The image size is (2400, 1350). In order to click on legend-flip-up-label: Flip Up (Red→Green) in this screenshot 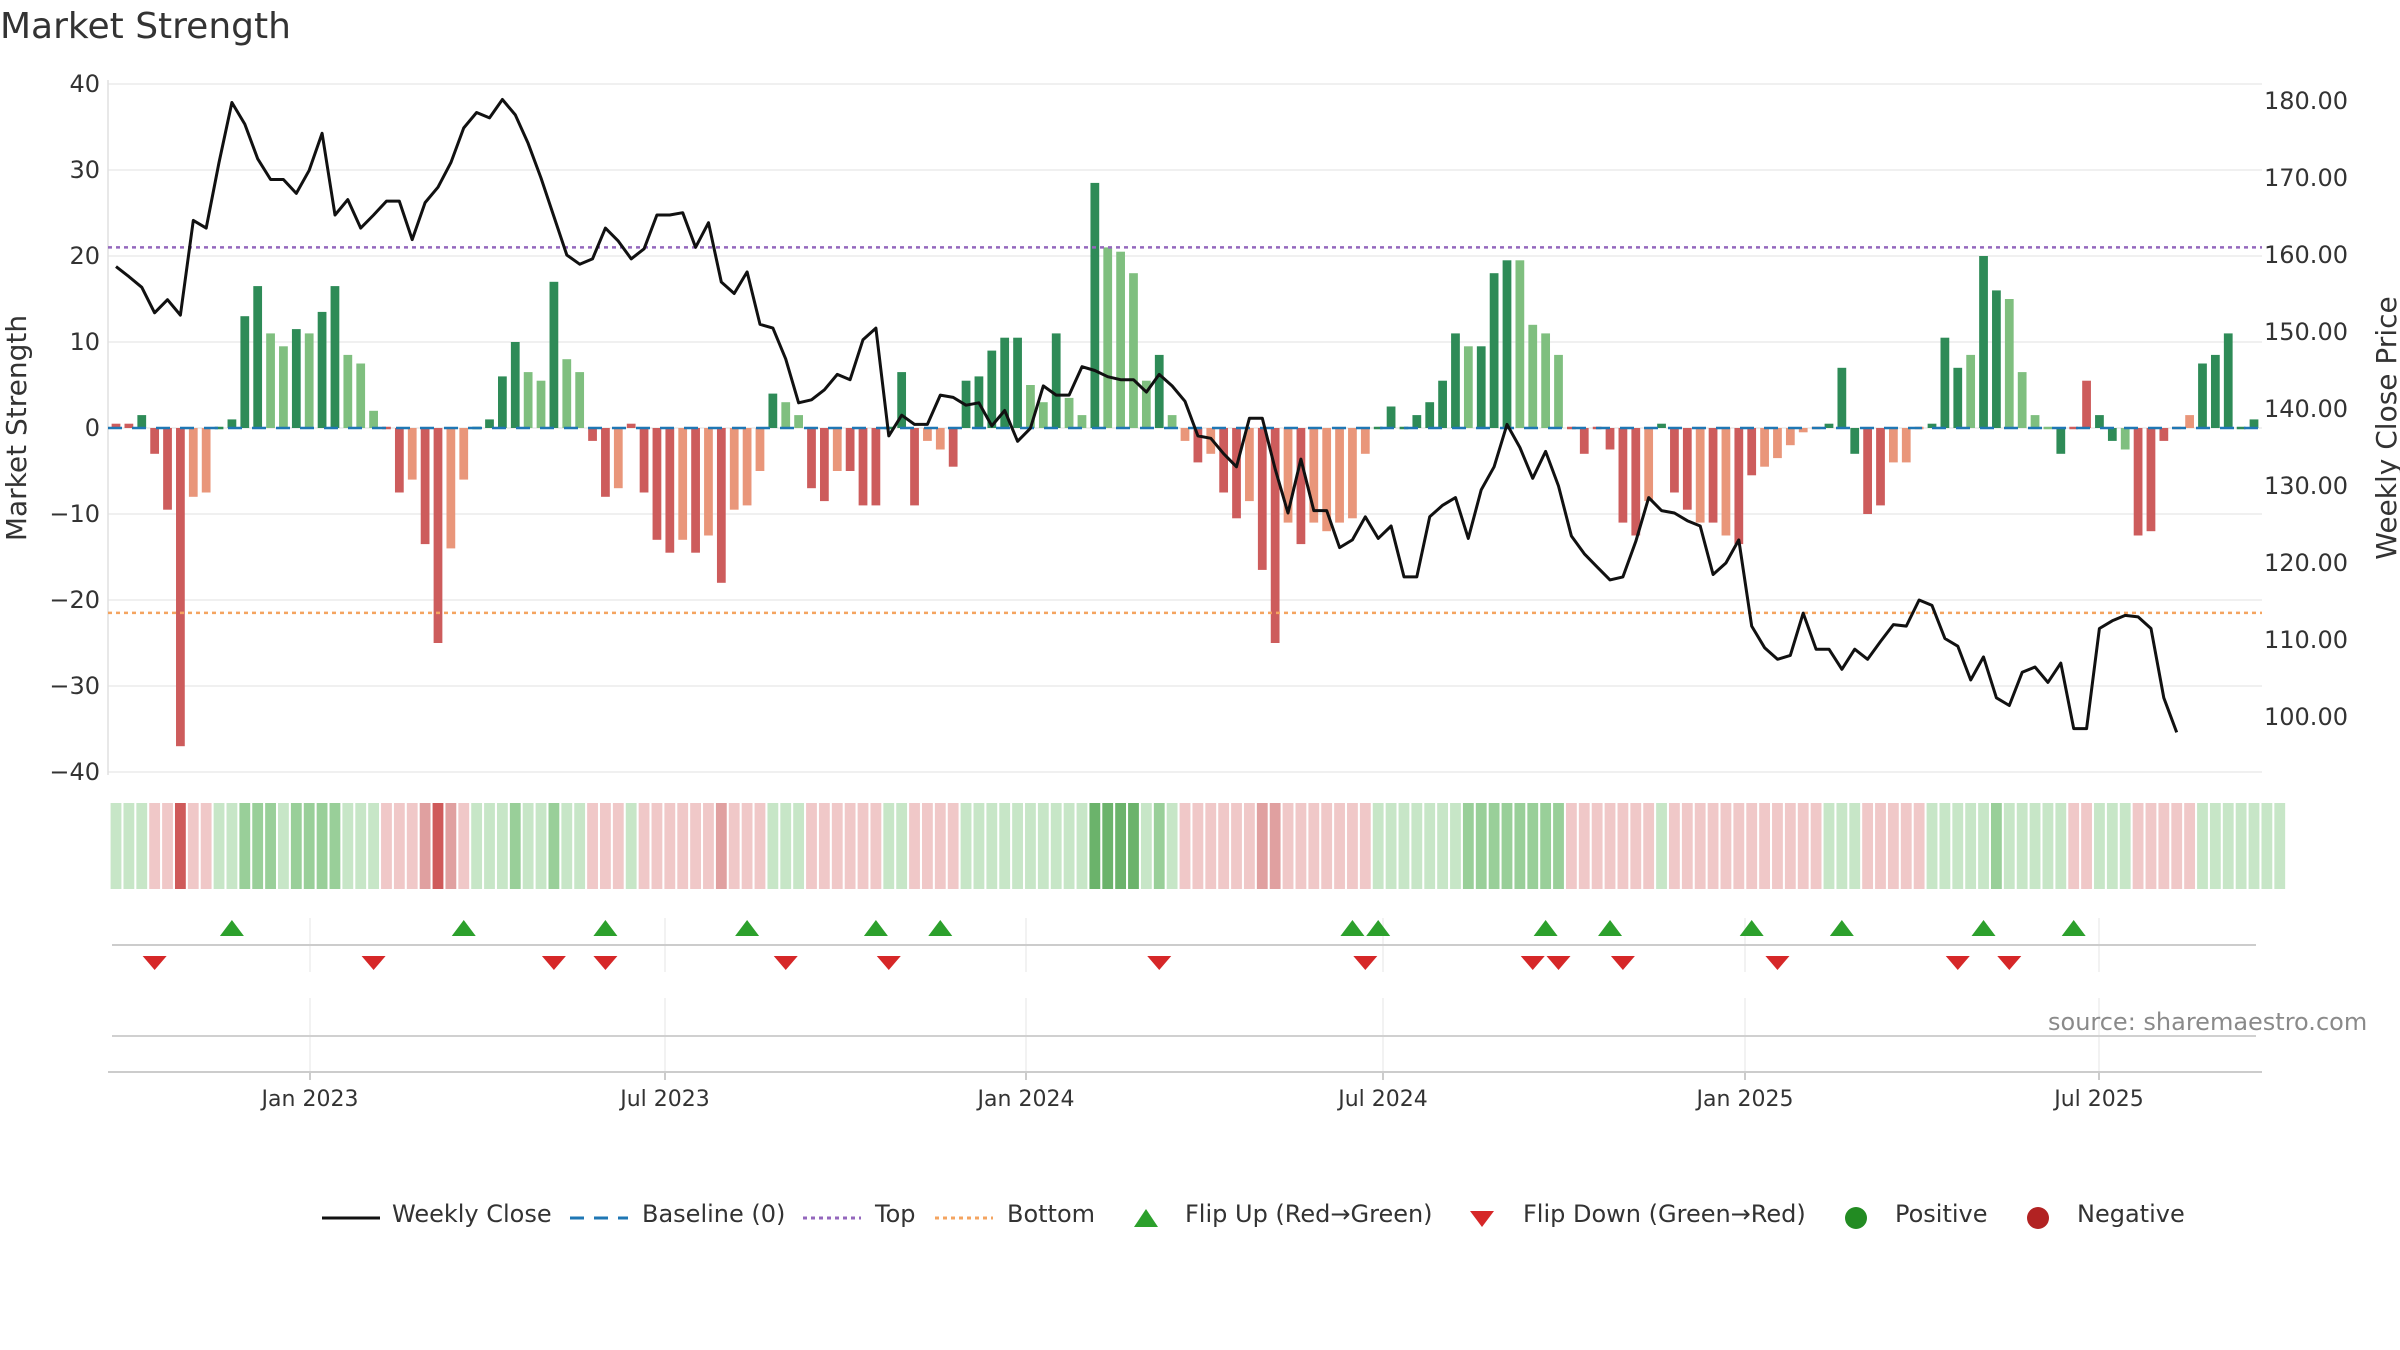, I will do `click(1309, 1214)`.